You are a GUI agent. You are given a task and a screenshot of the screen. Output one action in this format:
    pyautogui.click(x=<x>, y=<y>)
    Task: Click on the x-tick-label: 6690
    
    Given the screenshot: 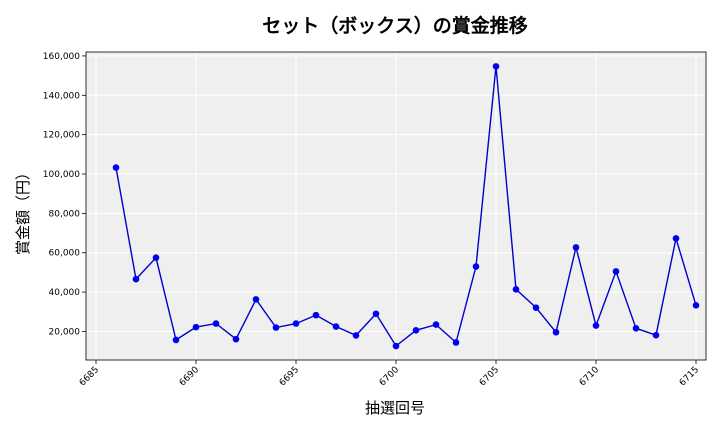 What is the action you would take?
    pyautogui.click(x=189, y=376)
    